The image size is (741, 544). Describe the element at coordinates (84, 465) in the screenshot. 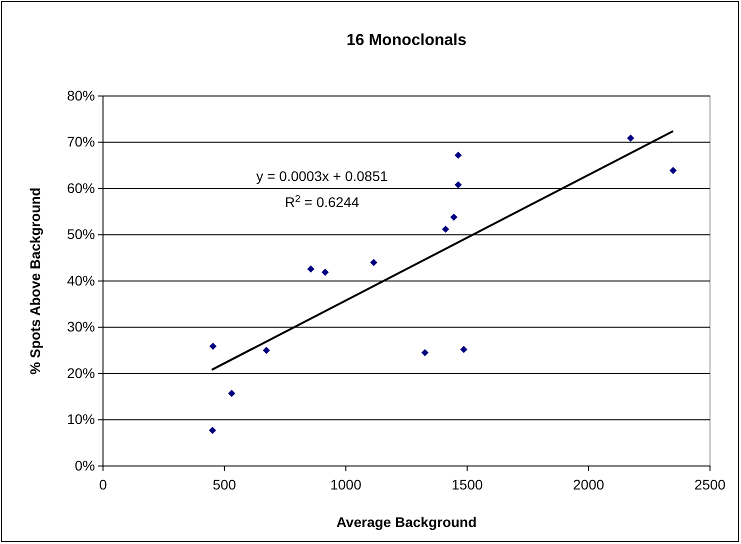

I see `y-tick-label: 0%` at that location.